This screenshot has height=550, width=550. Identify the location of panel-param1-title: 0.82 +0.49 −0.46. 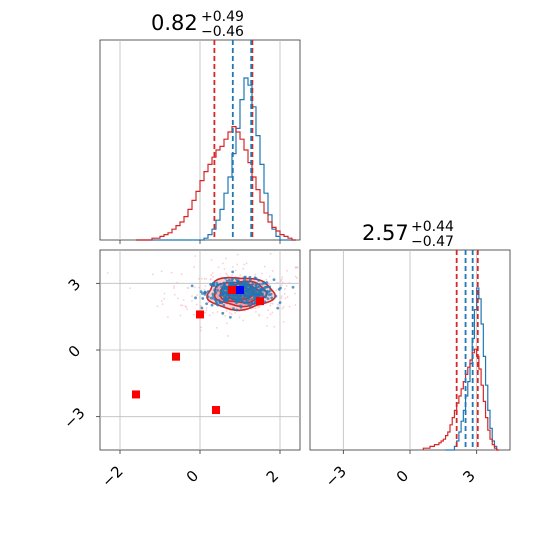
(197, 24).